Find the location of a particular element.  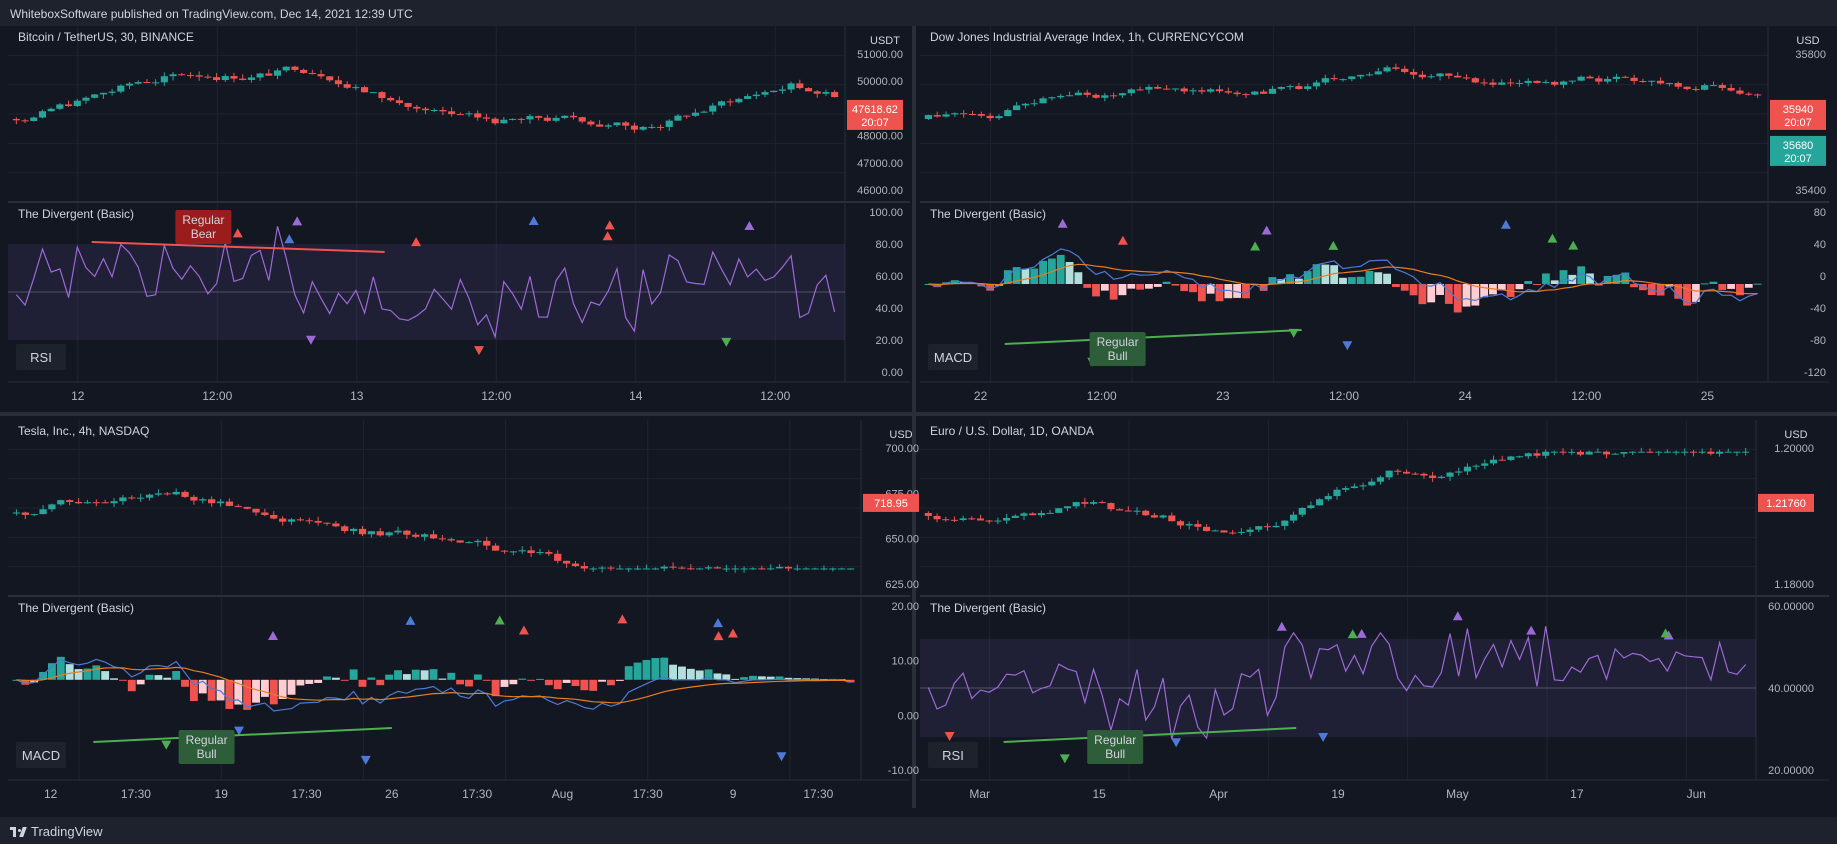

indicator-axis-tick: 60.00 is located at coordinates (889, 277).